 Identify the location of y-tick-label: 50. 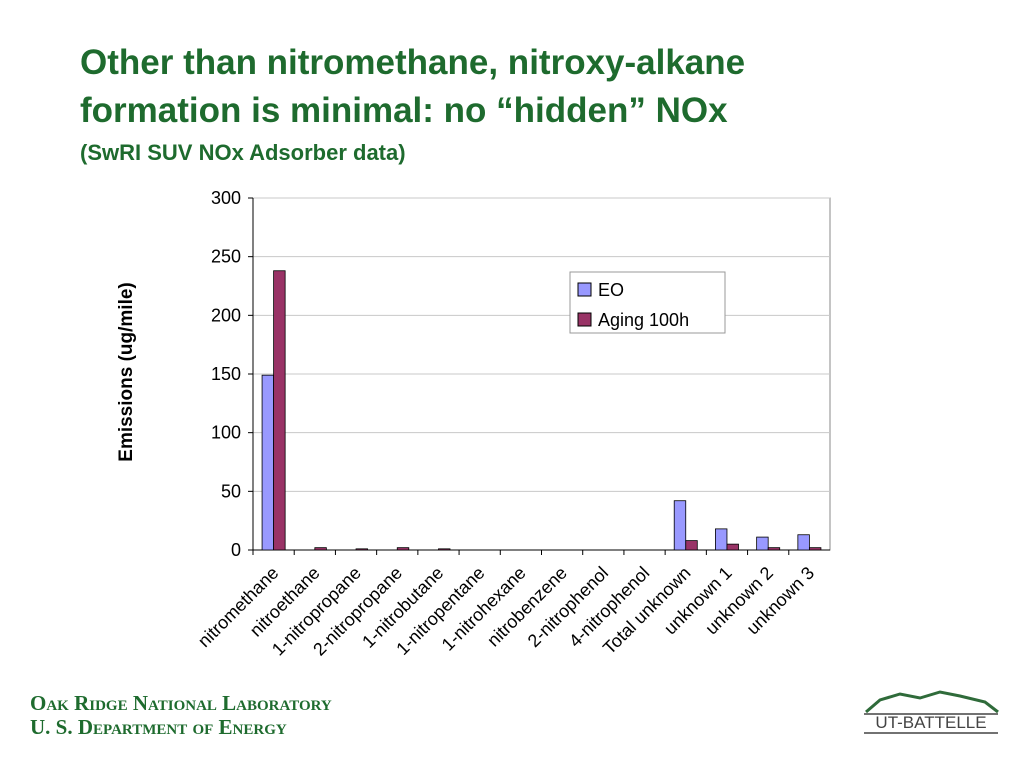
(231, 491).